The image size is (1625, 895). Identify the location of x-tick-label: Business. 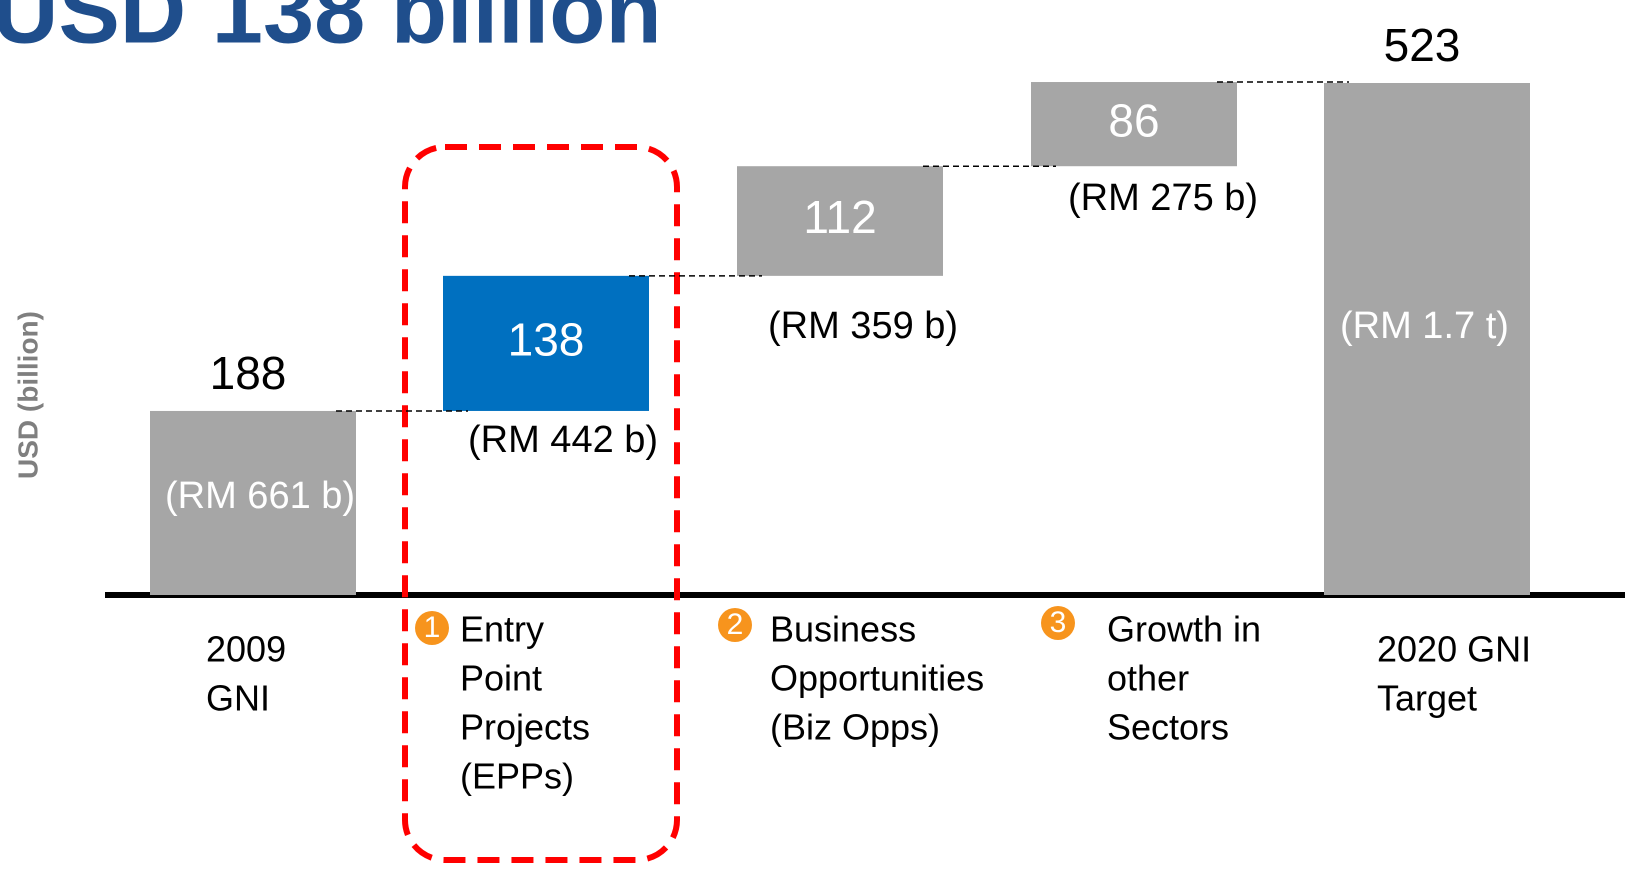
(843, 629).